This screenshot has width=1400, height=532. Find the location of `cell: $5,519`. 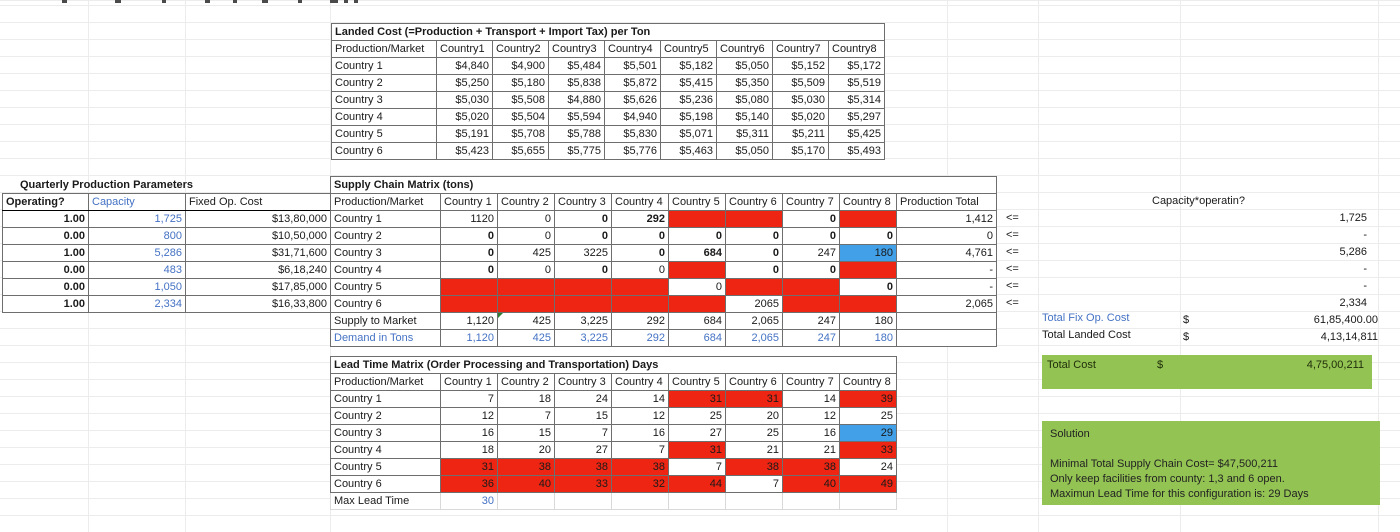

cell: $5,519 is located at coordinates (856, 83).